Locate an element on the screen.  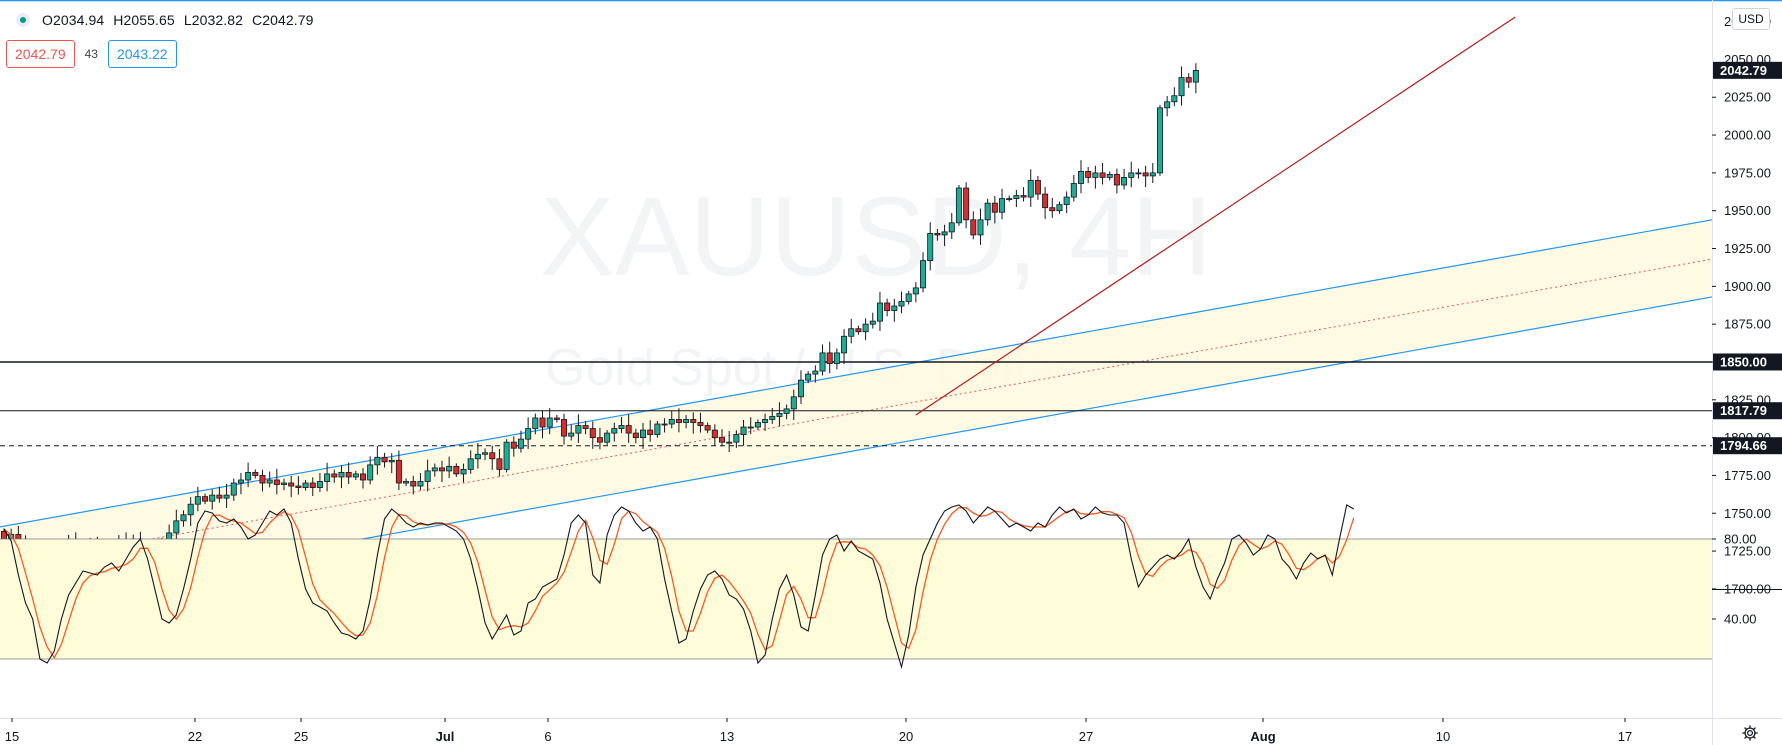
open-value: O2034.94 is located at coordinates (73, 20).